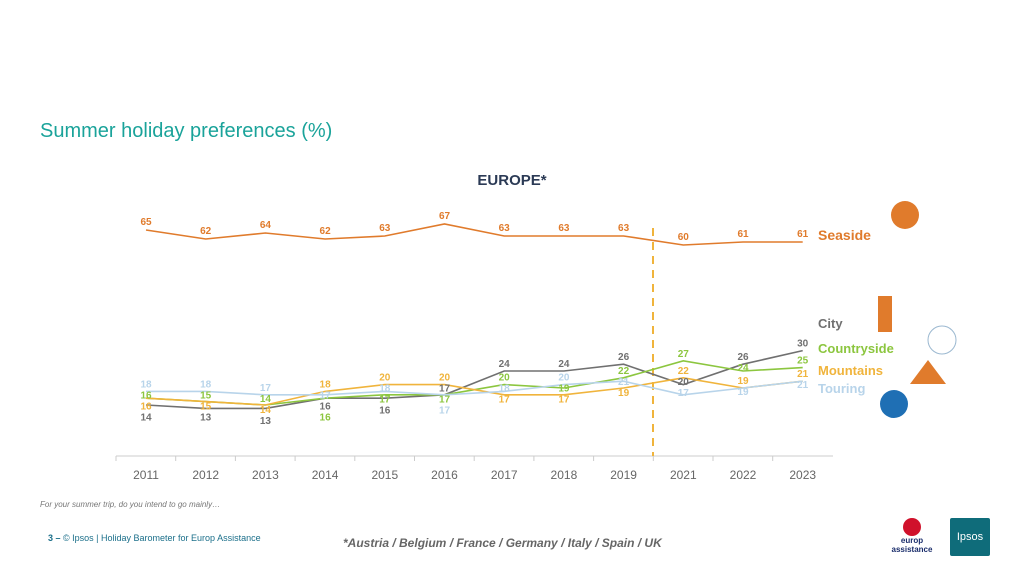  What do you see at coordinates (803, 344) in the screenshot?
I see `data-label: 30` at bounding box center [803, 344].